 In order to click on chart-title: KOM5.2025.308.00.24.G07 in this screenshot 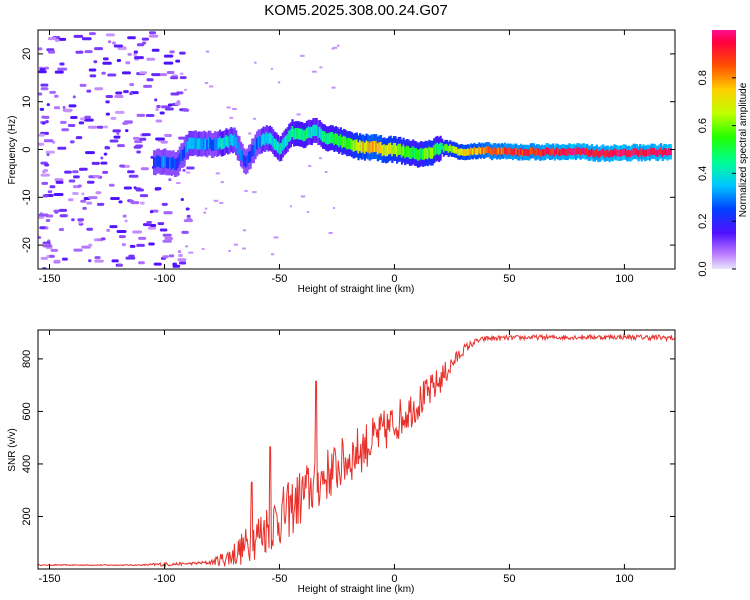, I will do `click(355, 10)`.